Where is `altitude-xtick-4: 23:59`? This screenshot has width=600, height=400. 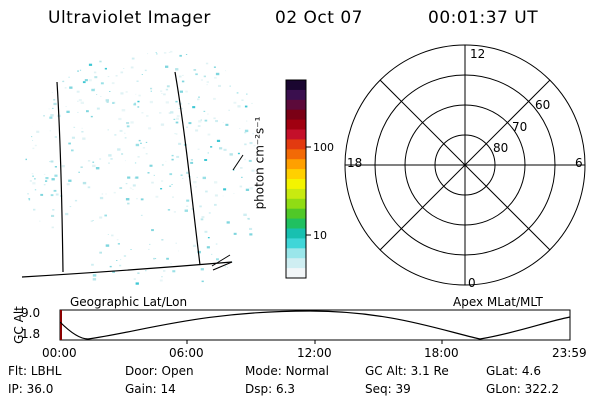 altitude-xtick-4: 23:59 is located at coordinates (569, 353).